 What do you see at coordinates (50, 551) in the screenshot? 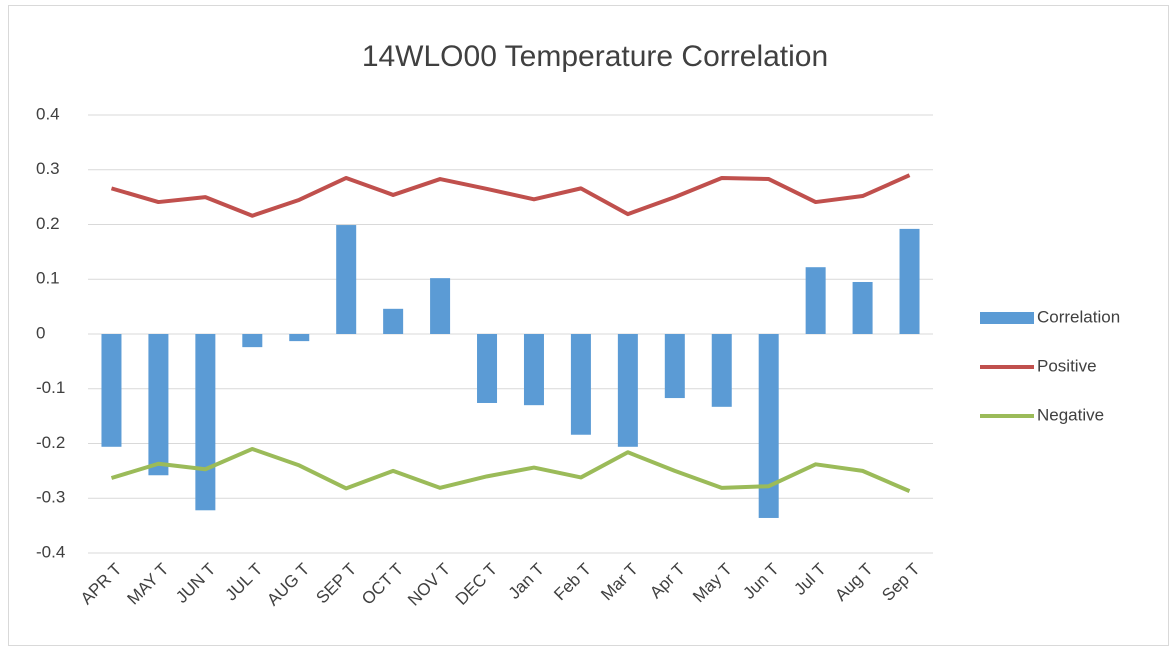
I see `y-tick-label: -0.4` at bounding box center [50, 551].